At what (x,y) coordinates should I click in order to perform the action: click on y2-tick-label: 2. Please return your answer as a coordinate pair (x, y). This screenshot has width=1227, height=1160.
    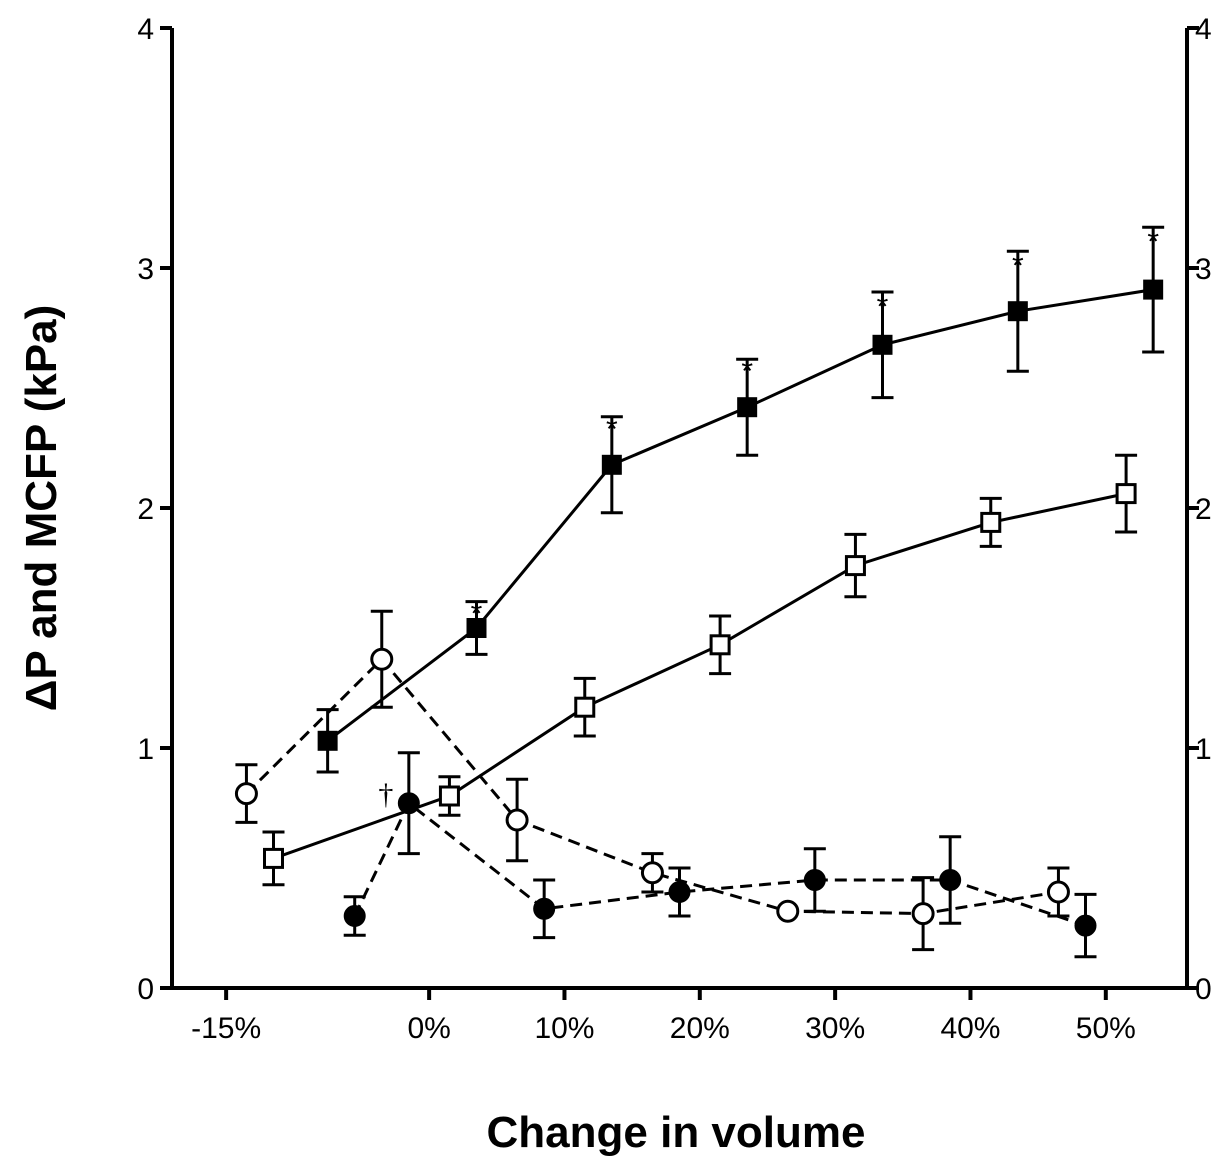
    Looking at the image, I should click on (1203, 509).